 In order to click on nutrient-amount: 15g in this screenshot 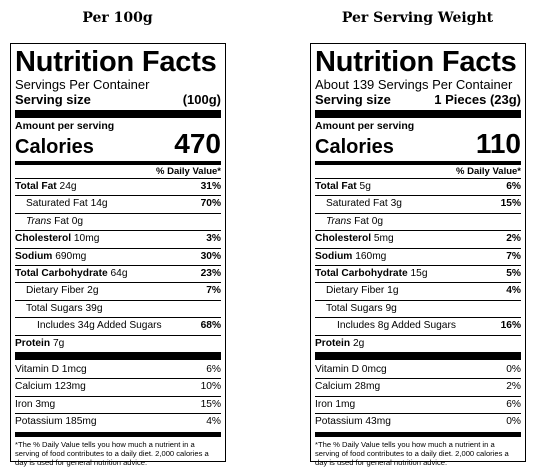, I will do `click(419, 274)`.